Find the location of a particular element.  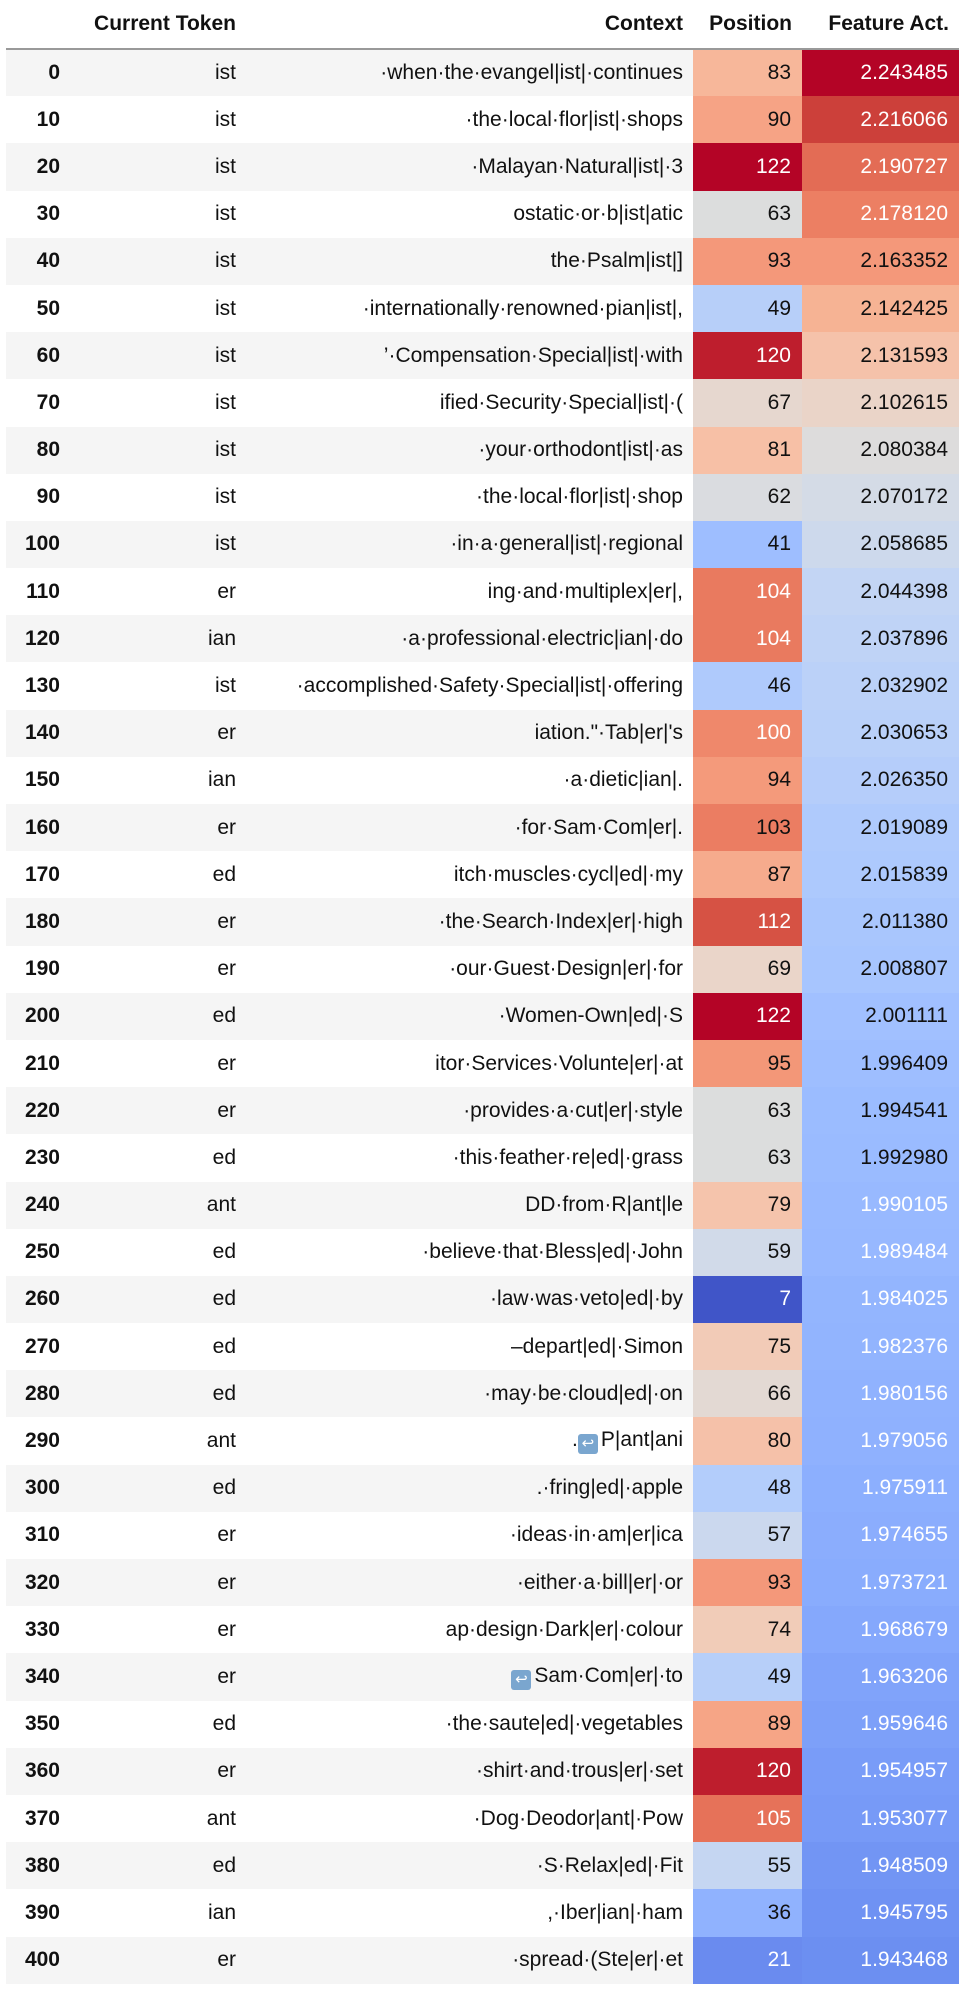

column-header-position: Position is located at coordinates (747, 25).